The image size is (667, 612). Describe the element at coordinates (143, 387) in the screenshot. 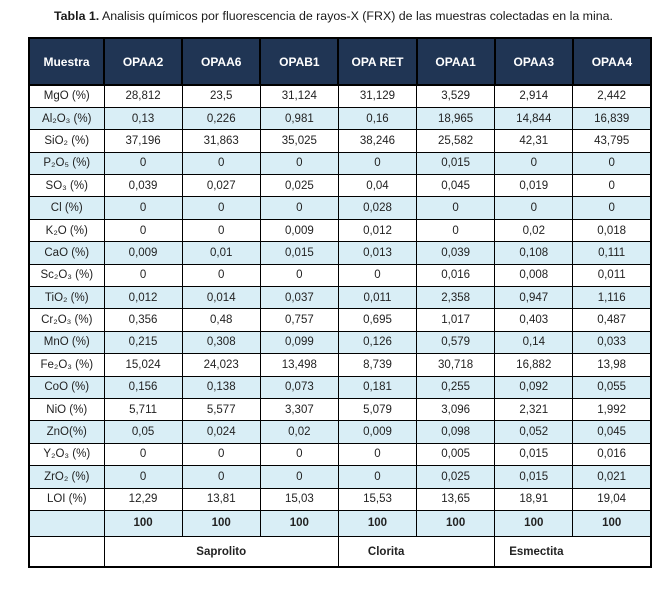

I see `data-cell: 0,156` at that location.